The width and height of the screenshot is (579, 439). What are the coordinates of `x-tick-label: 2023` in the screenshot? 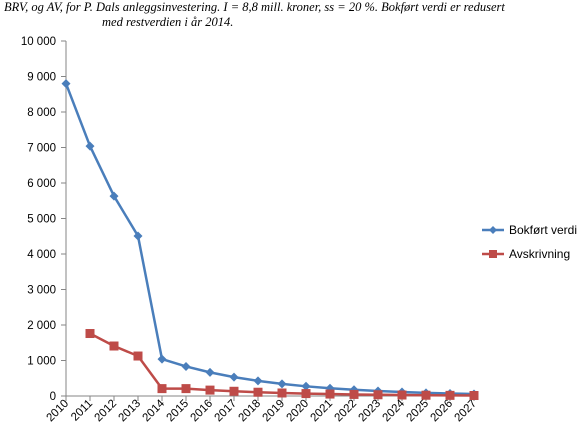 It's located at (370, 411).